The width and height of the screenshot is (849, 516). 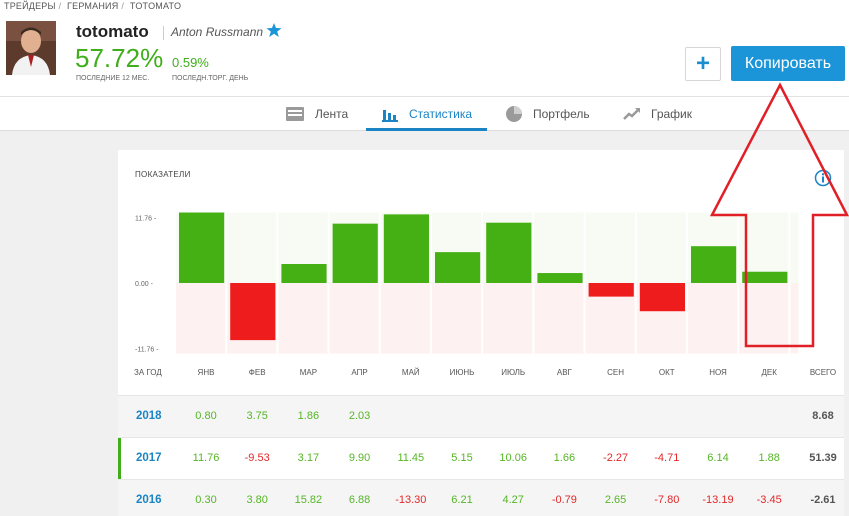 I want to click on tab-bar: Лента Статистика Портфель График, so click(x=424, y=113).